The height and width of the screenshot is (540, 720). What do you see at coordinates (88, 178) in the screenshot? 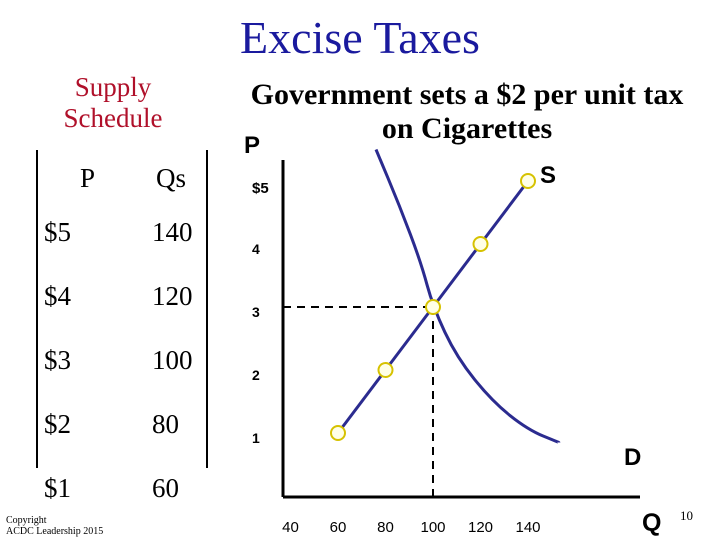
I see `table-header-p: P` at bounding box center [88, 178].